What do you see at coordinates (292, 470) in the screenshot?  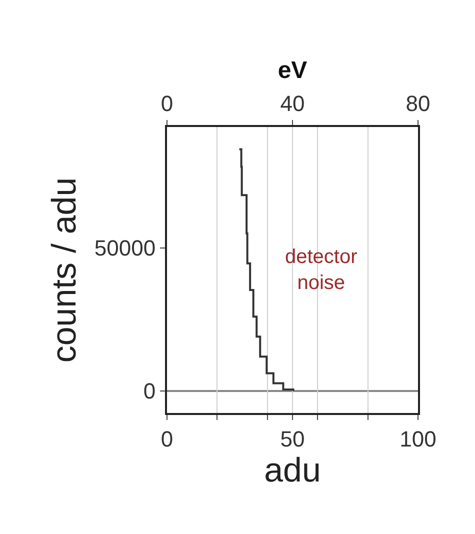 I see `x-axis-title: adu` at bounding box center [292, 470].